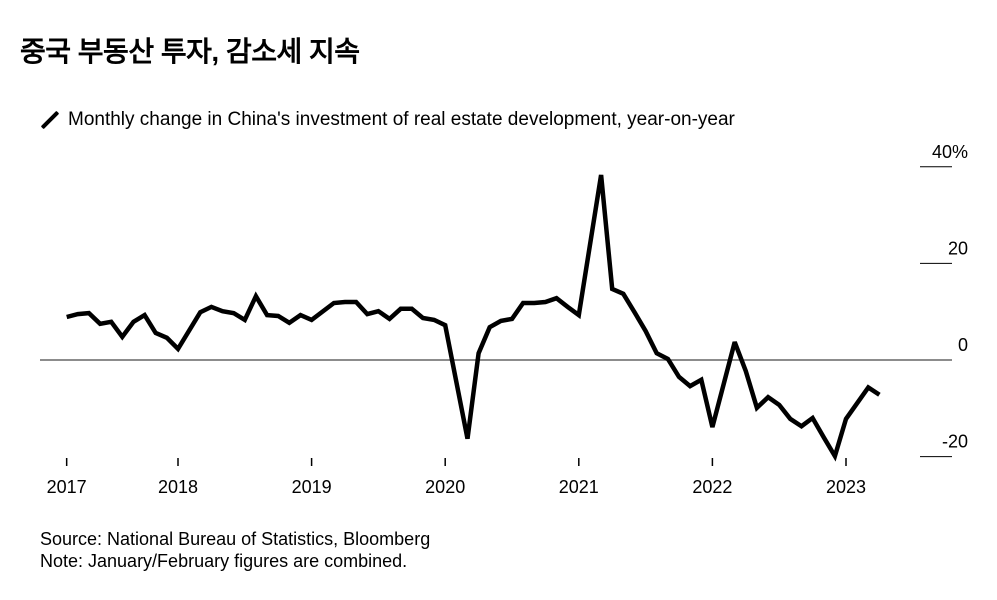 The width and height of the screenshot is (997, 600). Describe the element at coordinates (190, 51) in the screenshot. I see `chart-title: 중국 부동산 투자, 감소세 지속` at that location.